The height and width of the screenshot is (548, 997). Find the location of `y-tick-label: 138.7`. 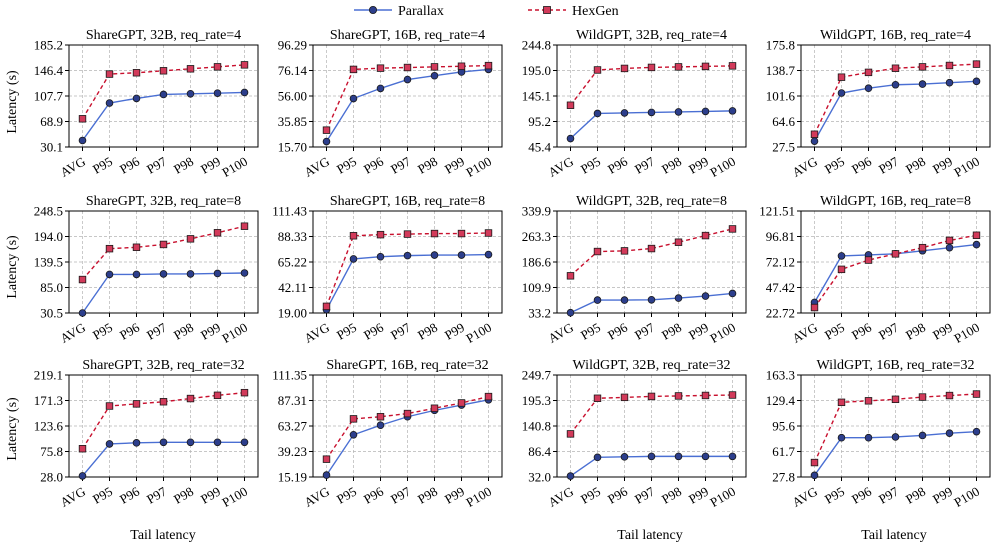

y-tick-label: 138.7 is located at coordinates (781, 70).